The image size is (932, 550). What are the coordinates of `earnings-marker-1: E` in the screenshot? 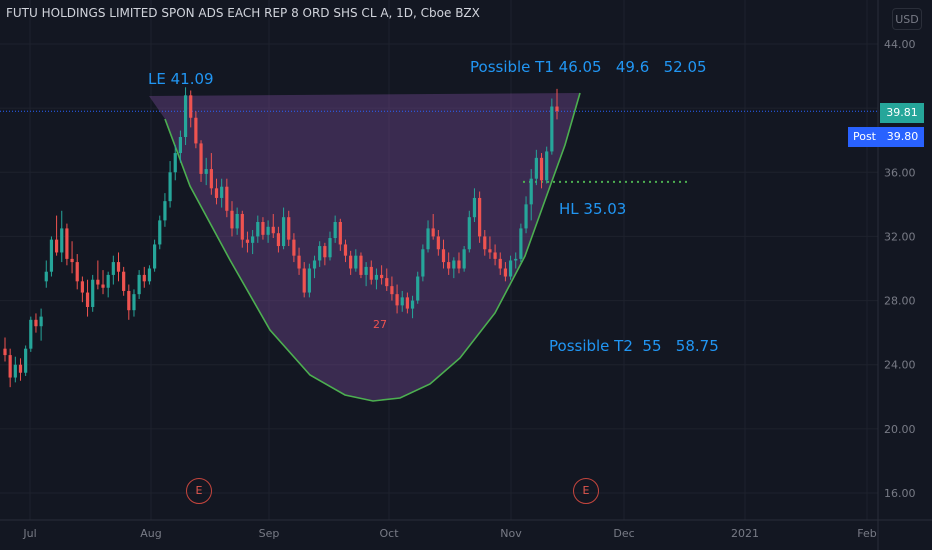 It's located at (199, 491).